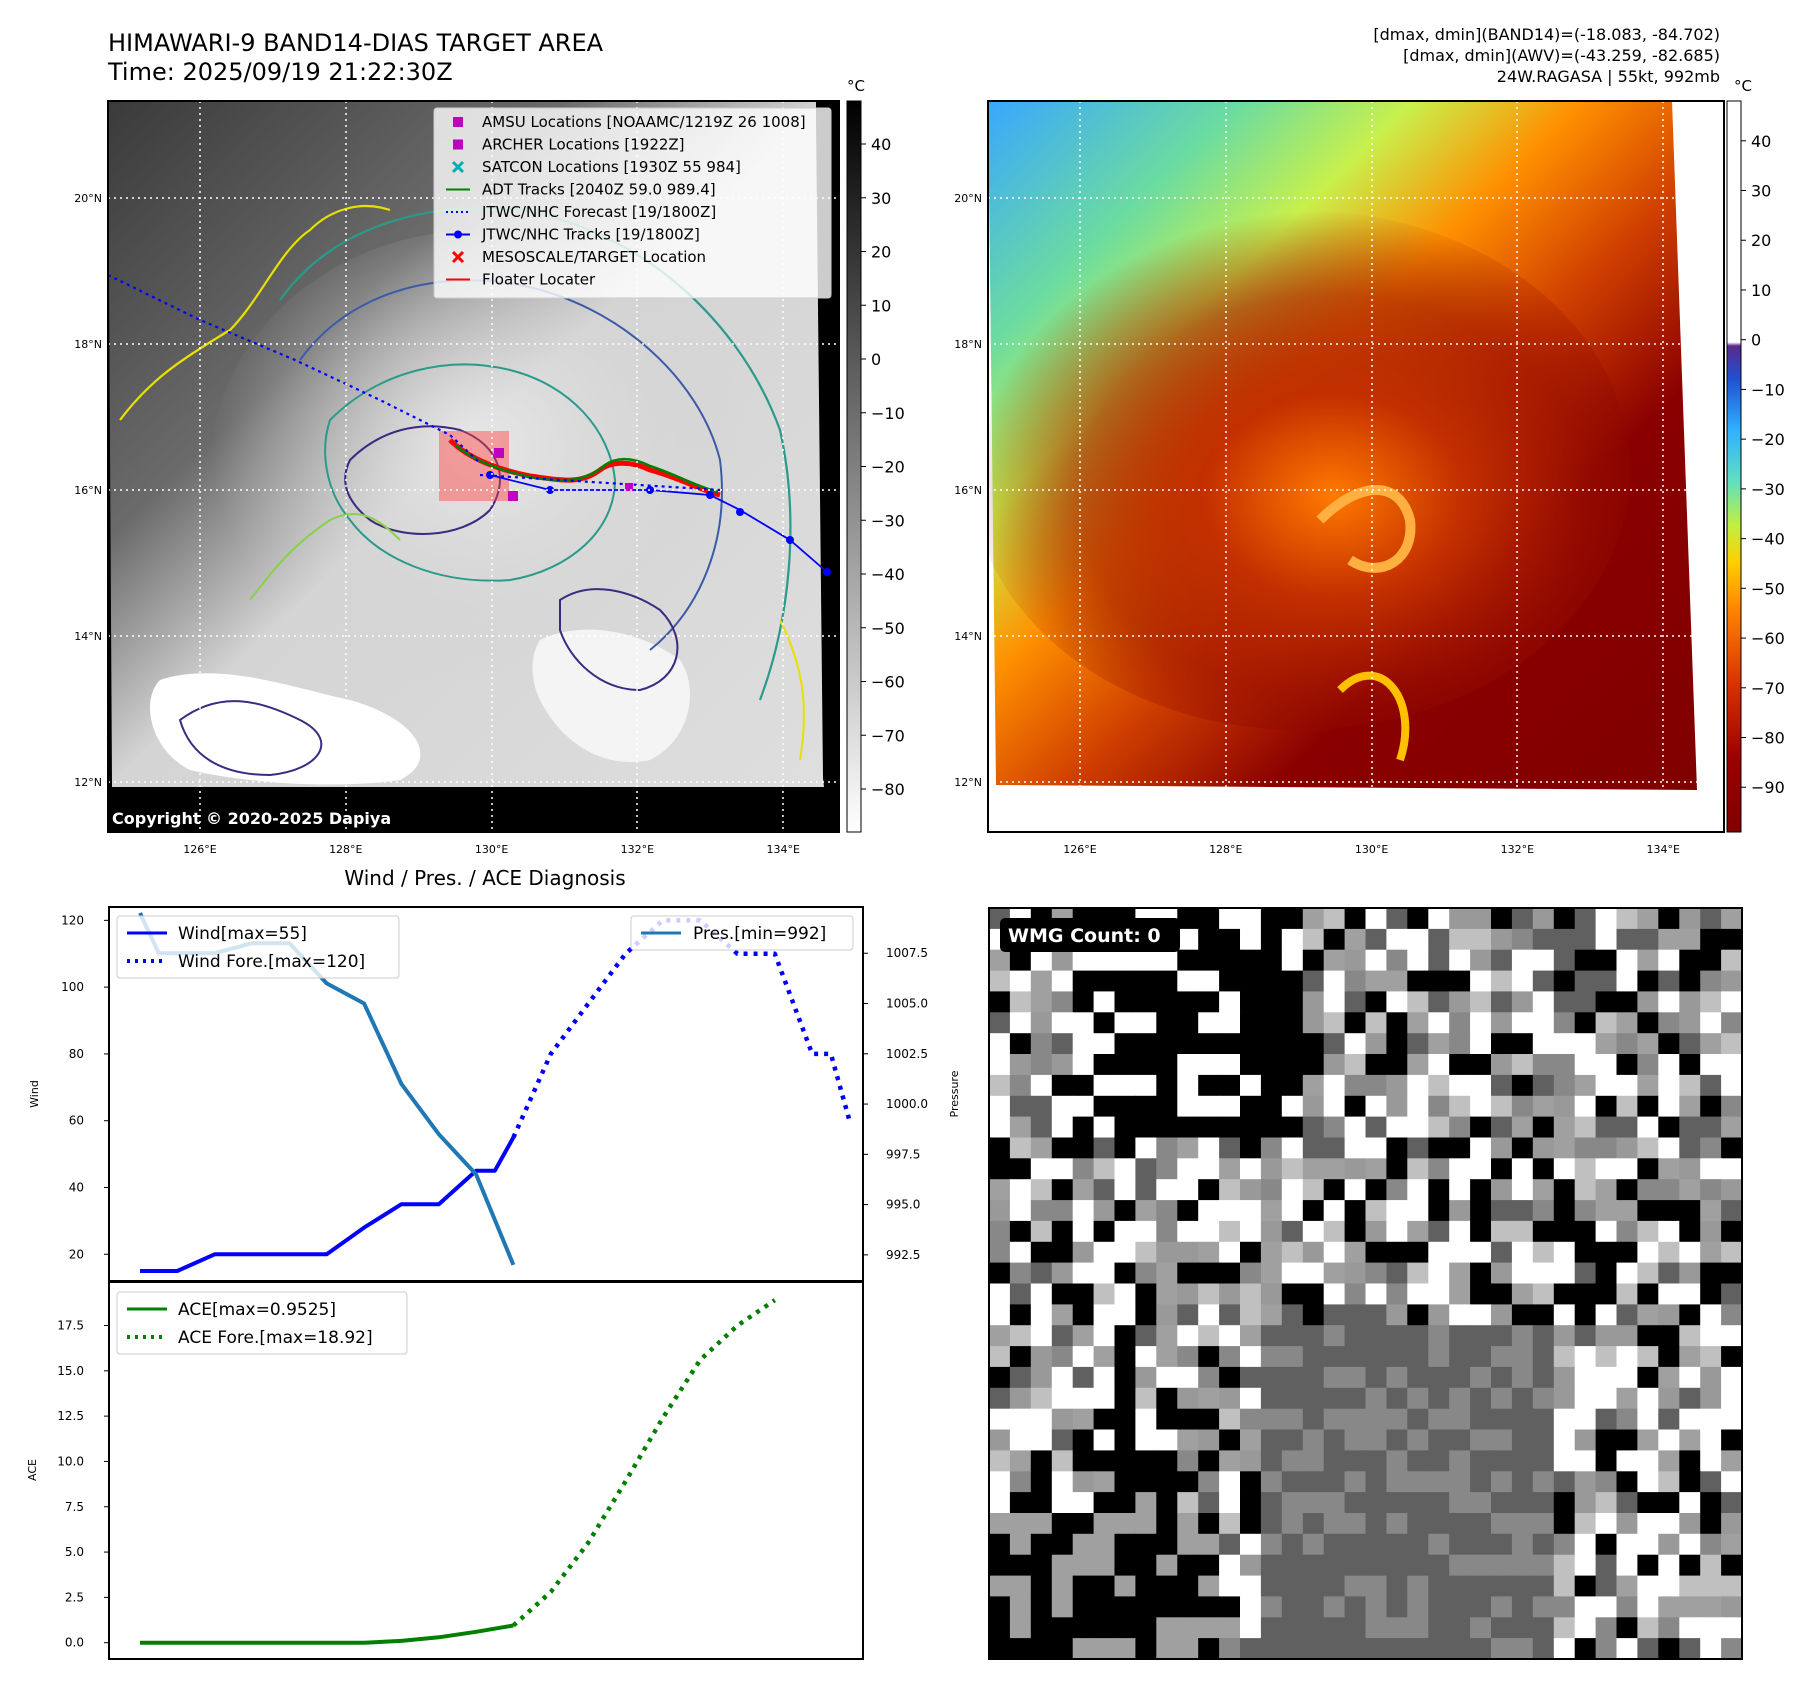 This screenshot has width=1801, height=1690. I want to click on ace-legend-box, so click(262, 1323).